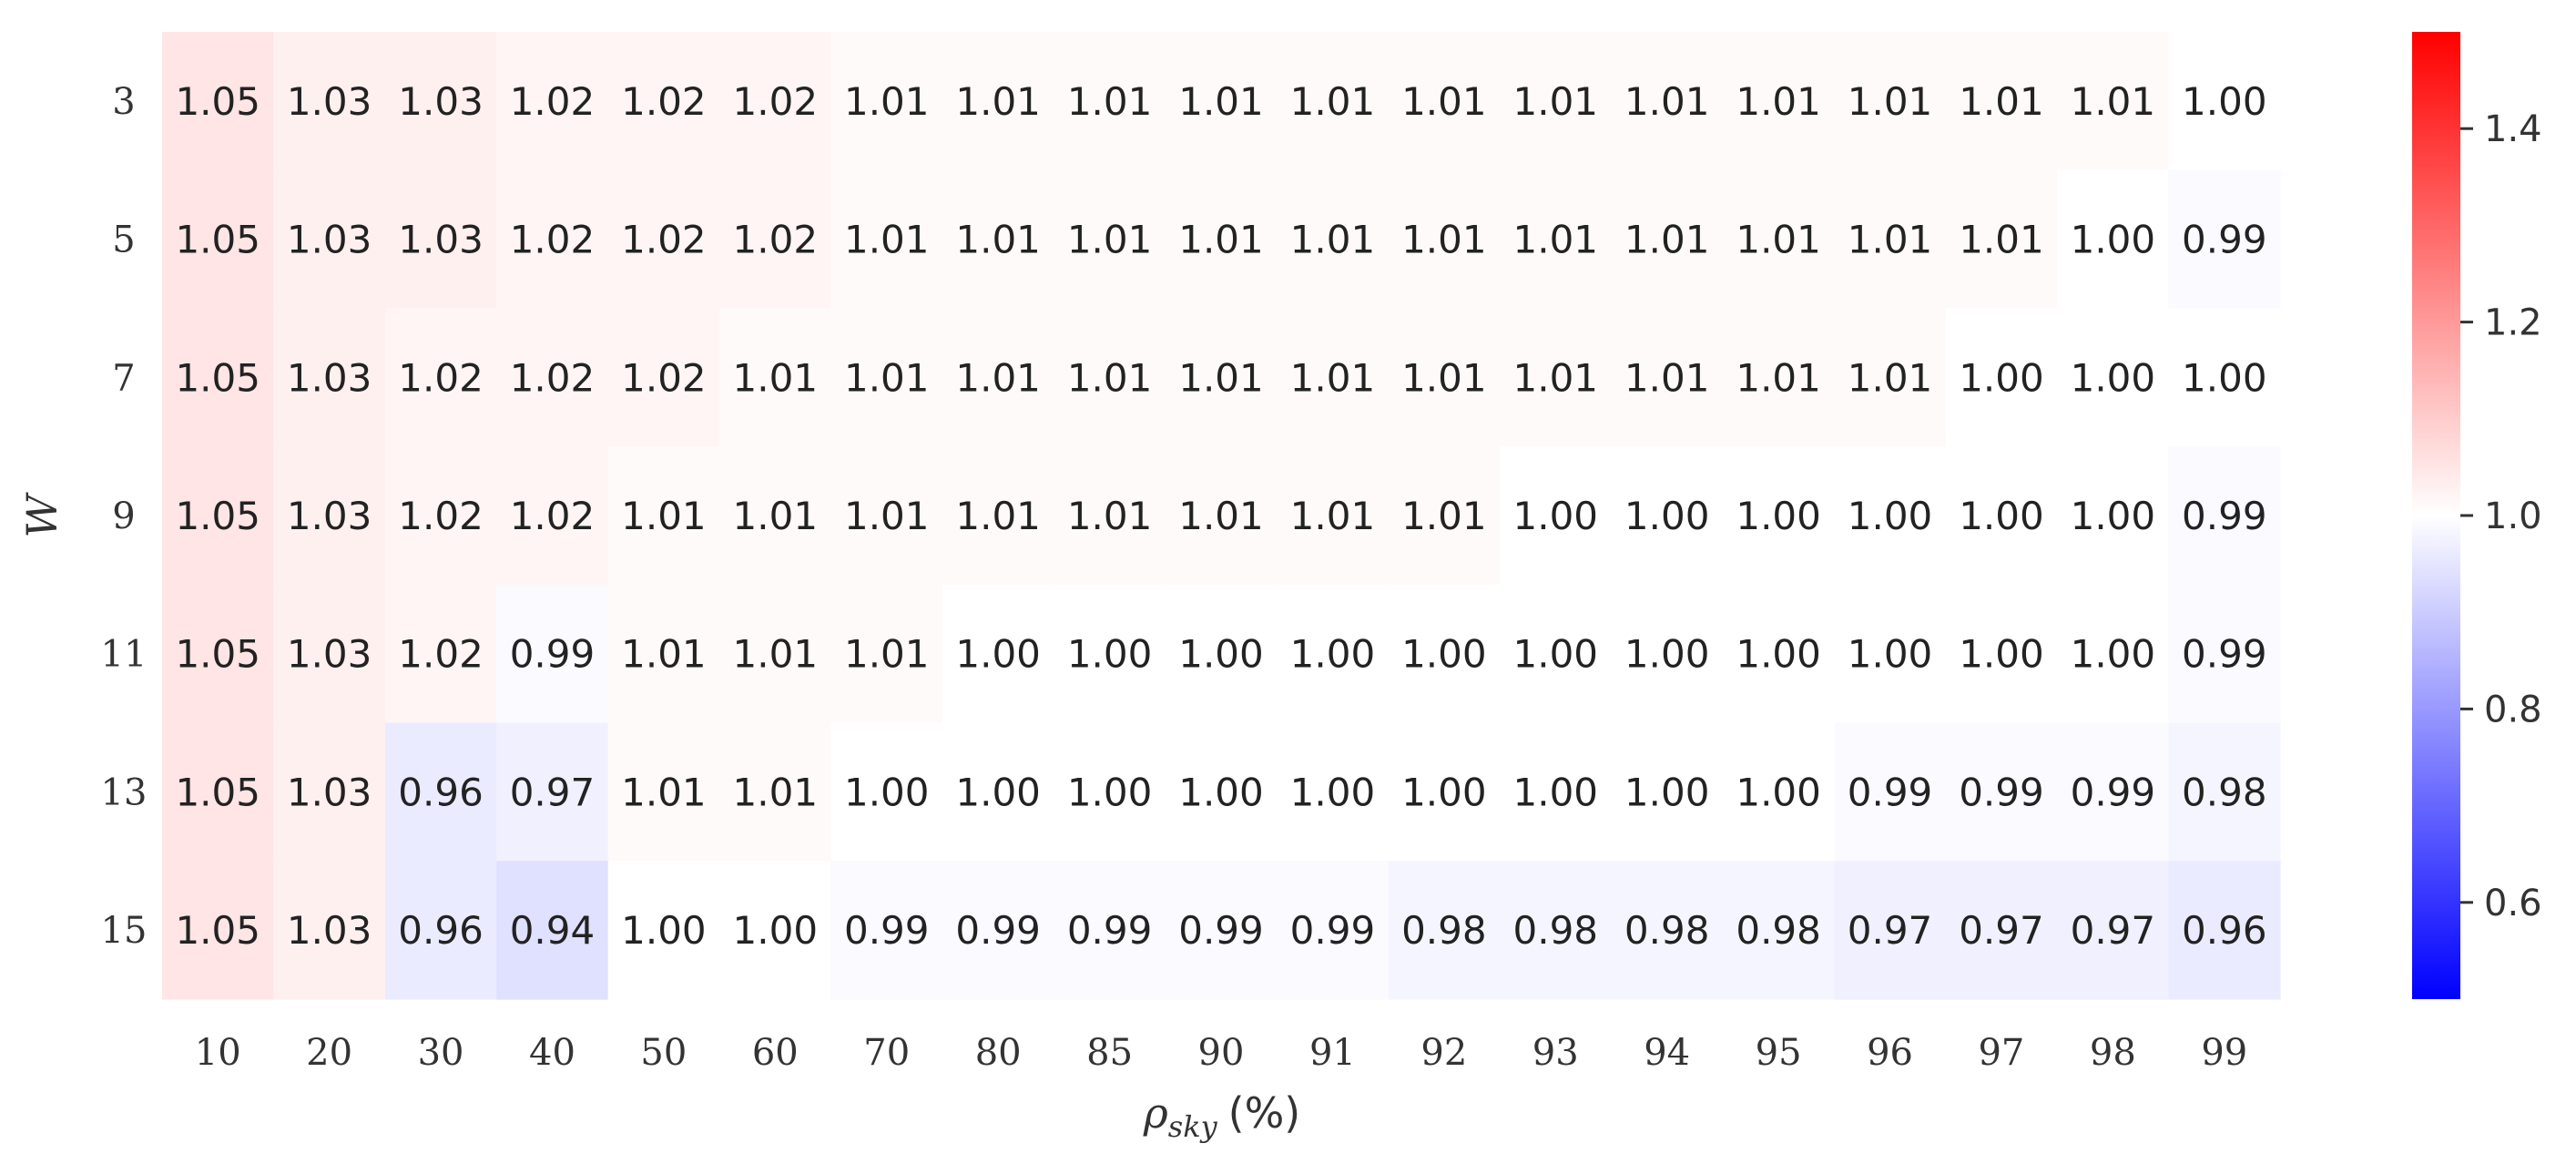 Image resolution: width=2576 pixels, height=1164 pixels. I want to click on x-tick-label: 91, so click(1332, 1053).